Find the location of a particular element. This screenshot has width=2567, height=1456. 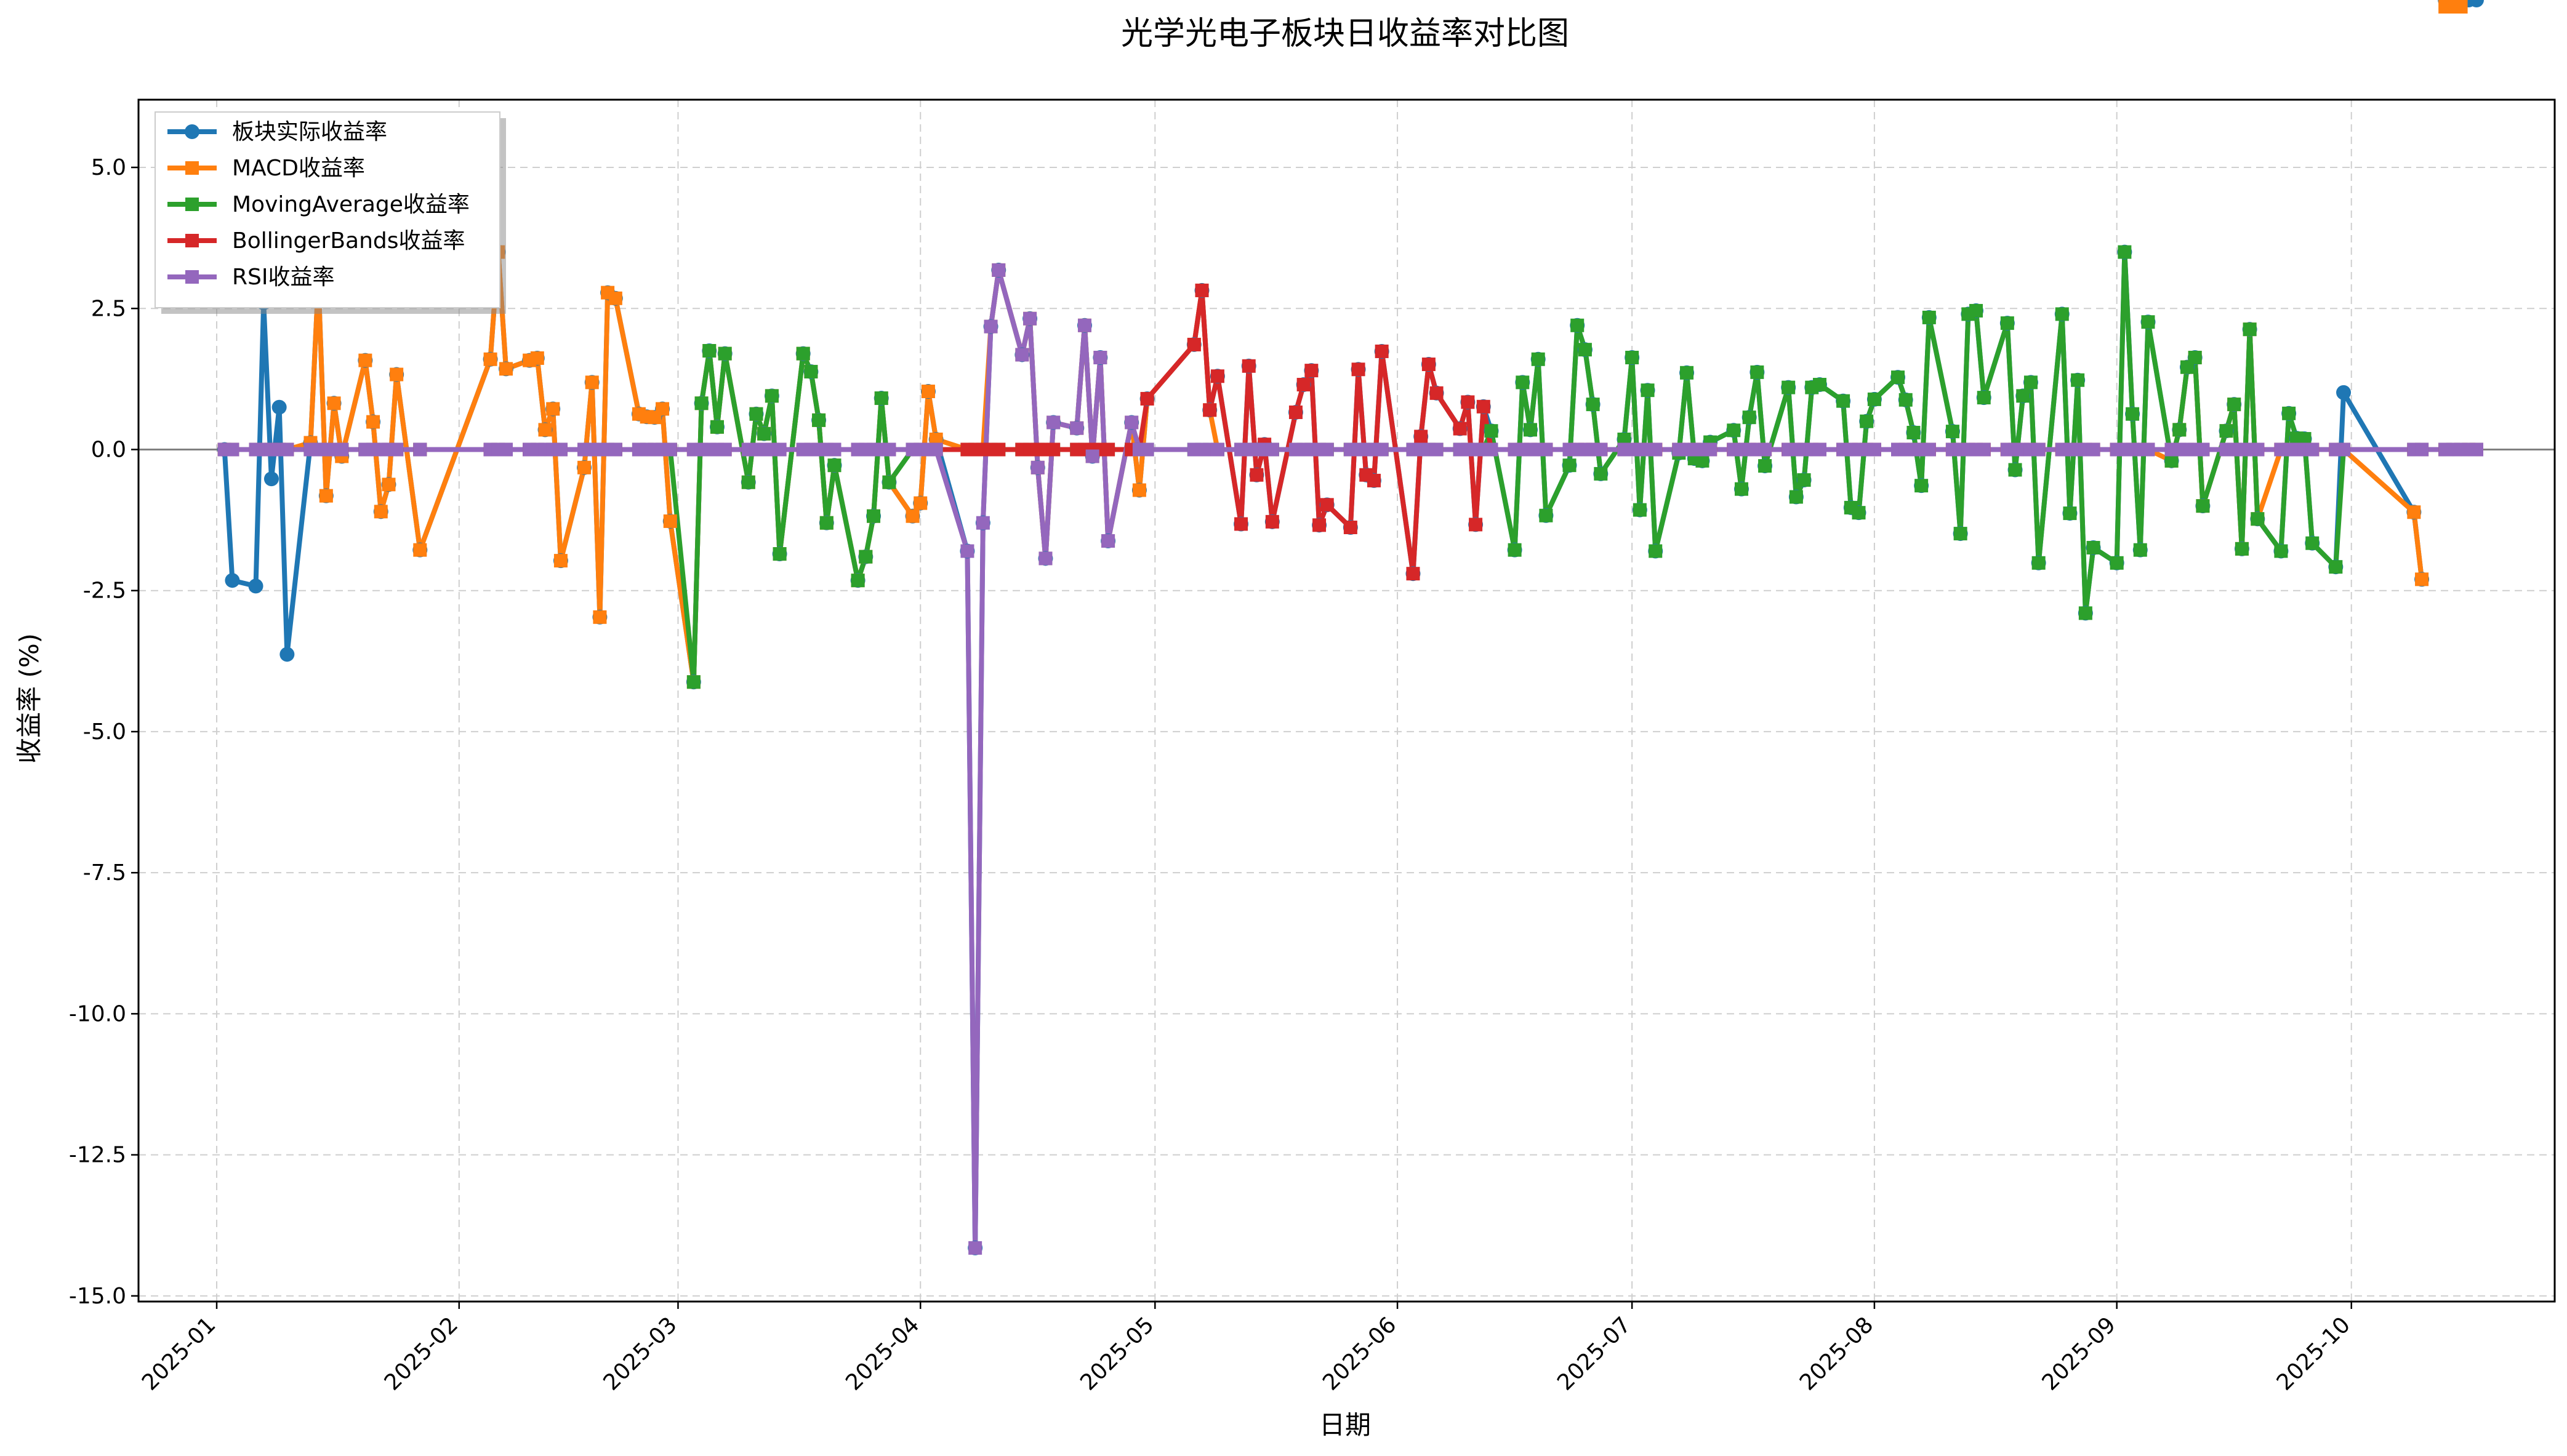

x-axis-label: 日期 is located at coordinates (1345, 1425).